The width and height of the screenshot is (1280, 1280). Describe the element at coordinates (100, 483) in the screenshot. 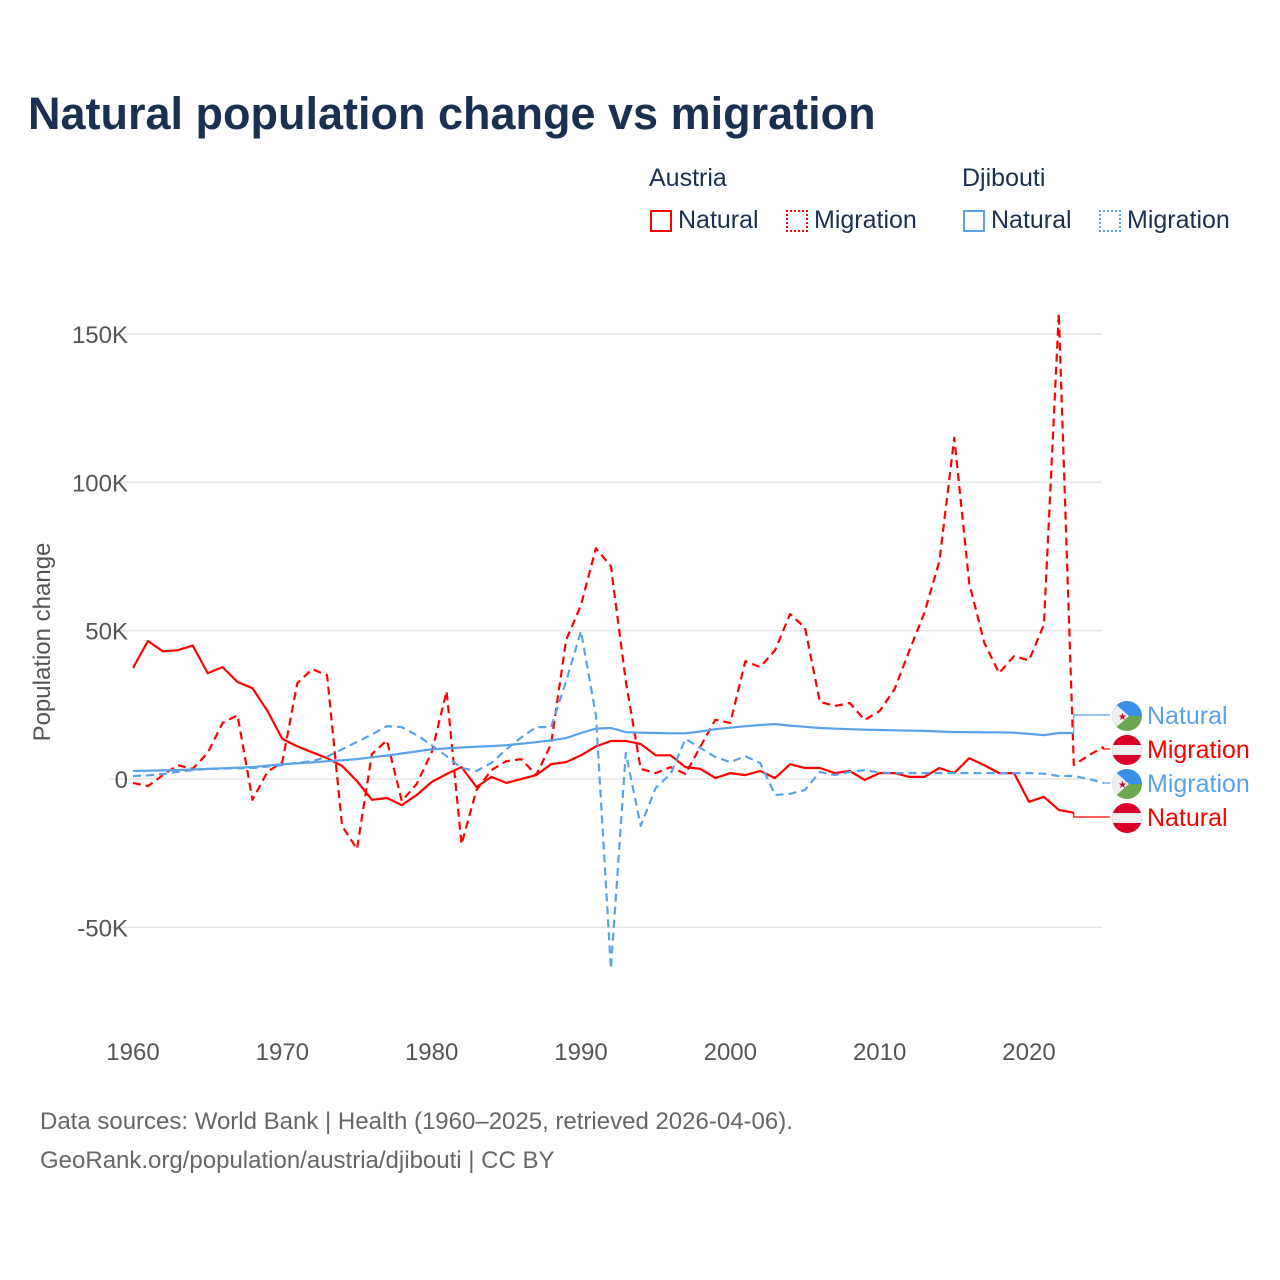

I see `y-tick-label: 100K` at that location.